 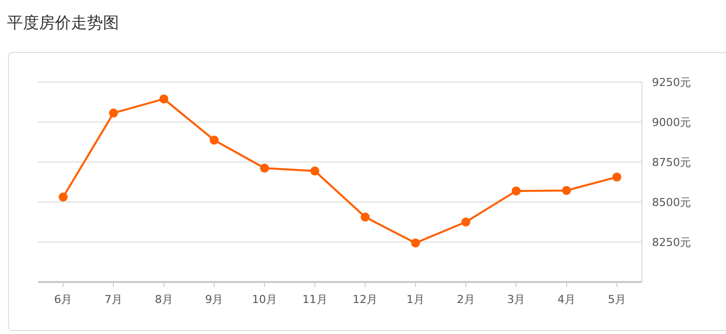 What do you see at coordinates (465, 299) in the screenshot?
I see `x-tick-label: 2月` at bounding box center [465, 299].